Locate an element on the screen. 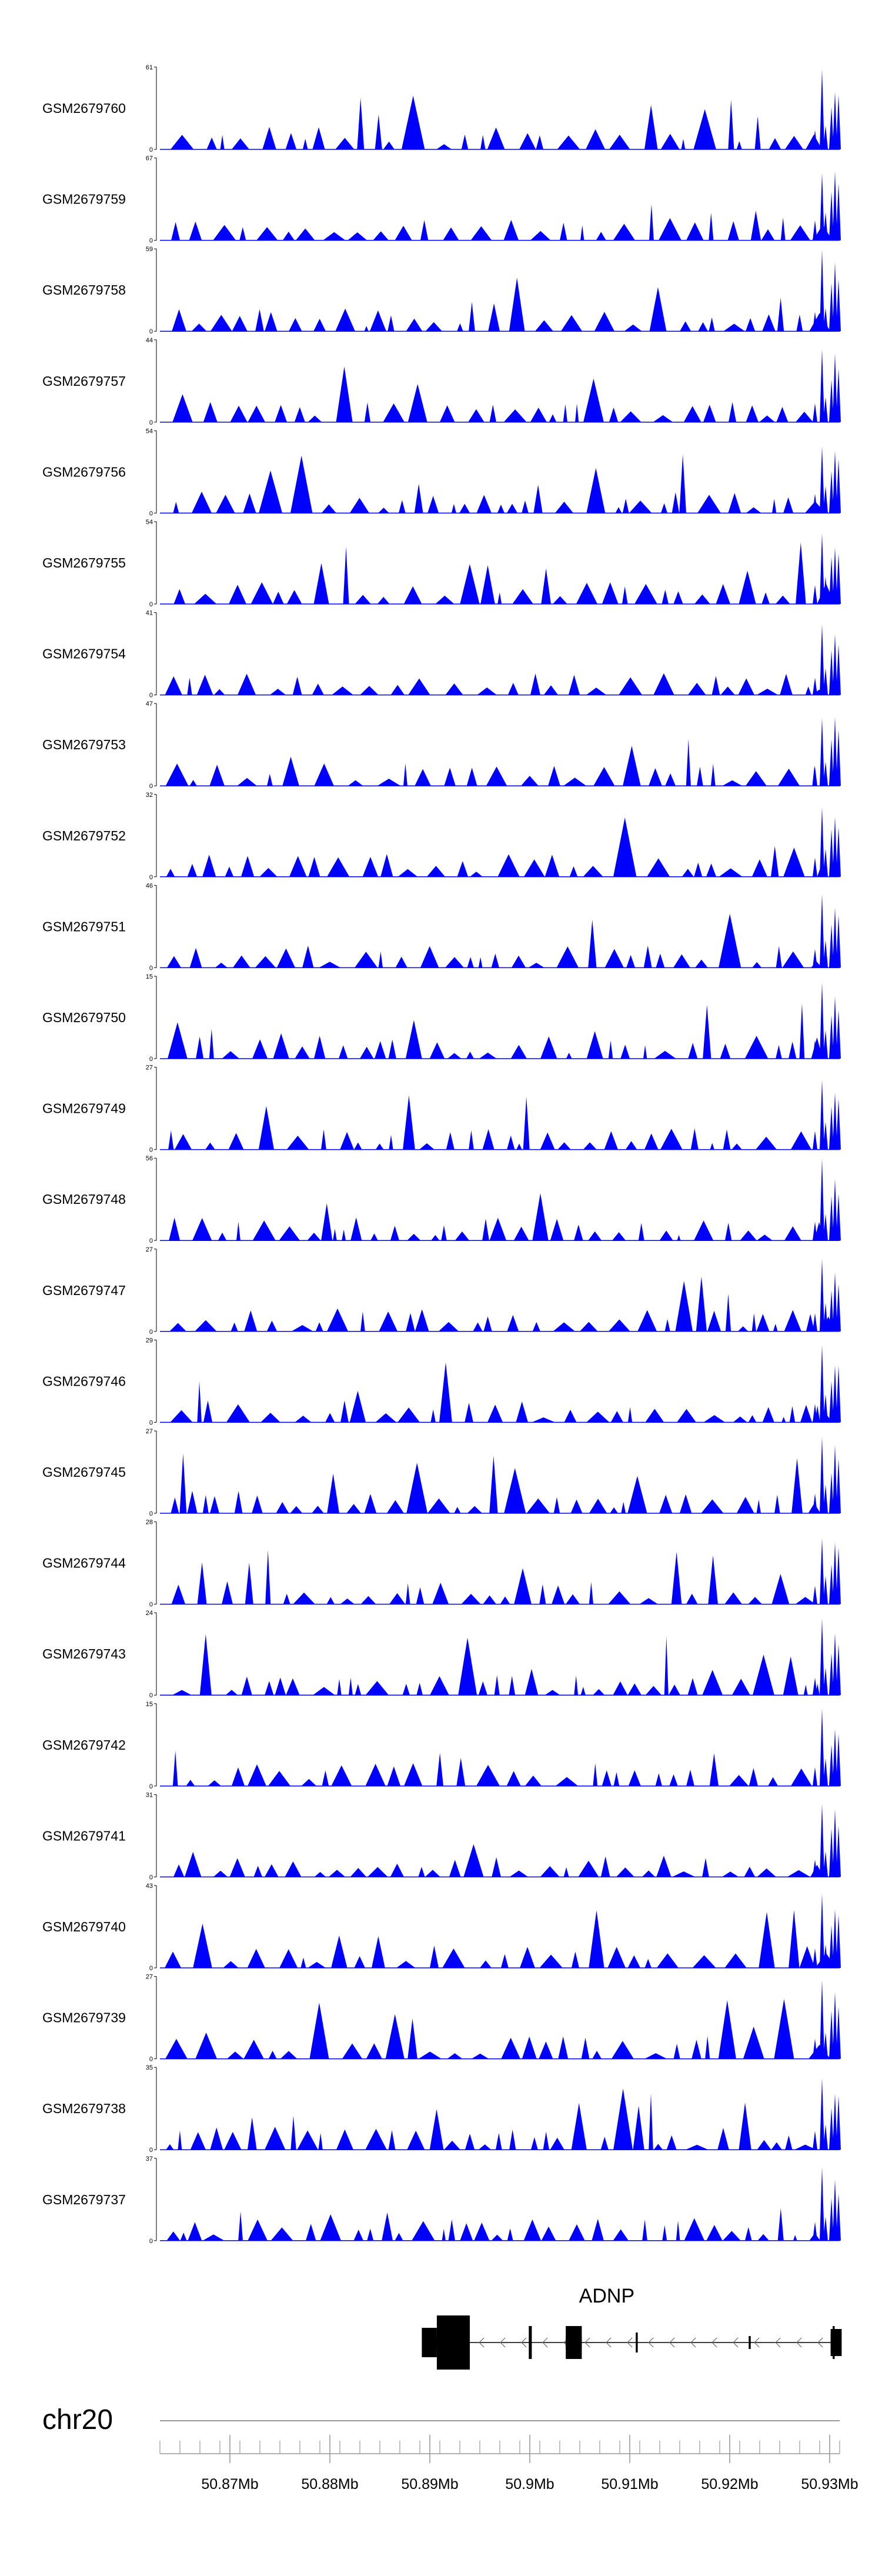  track-name: GSM2679756 is located at coordinates (84, 471).